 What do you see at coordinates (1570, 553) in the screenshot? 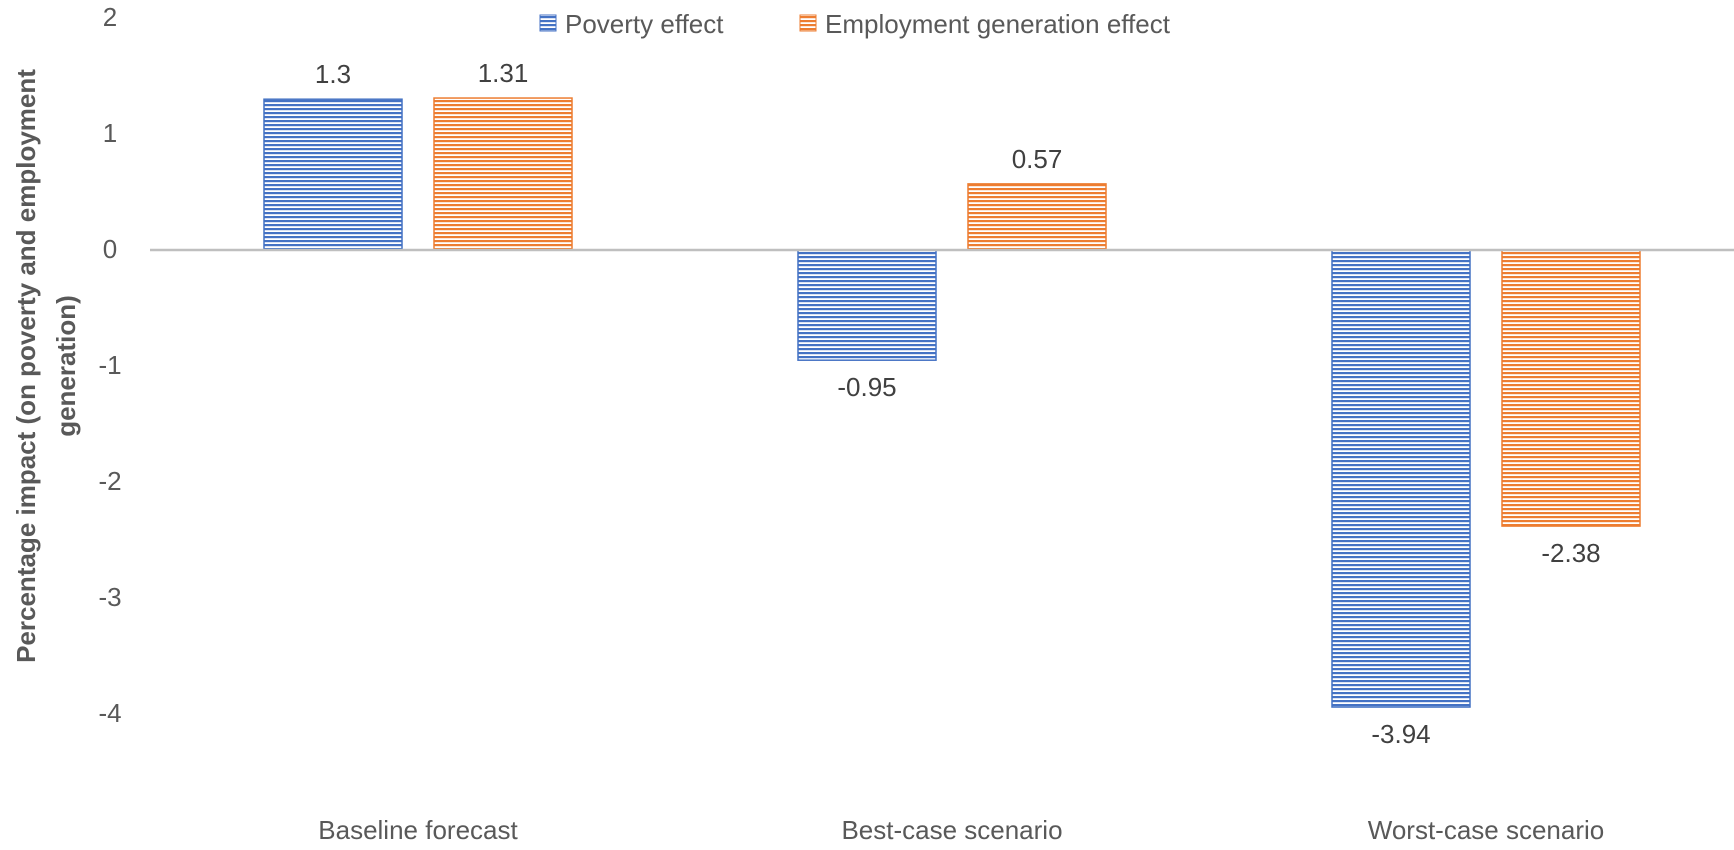
I see `data-label: -2.38` at bounding box center [1570, 553].